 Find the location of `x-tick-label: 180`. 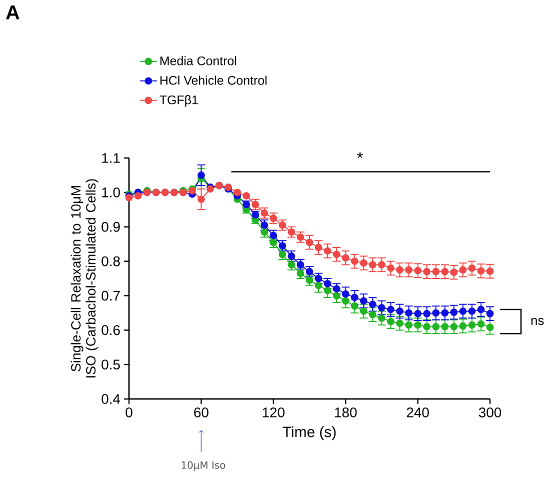

x-tick-label: 180 is located at coordinates (346, 412).